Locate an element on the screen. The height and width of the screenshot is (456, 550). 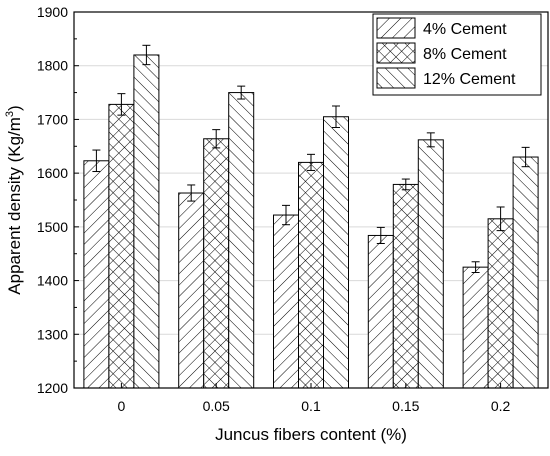
y-tick-label: 1800 is located at coordinates (52, 66).